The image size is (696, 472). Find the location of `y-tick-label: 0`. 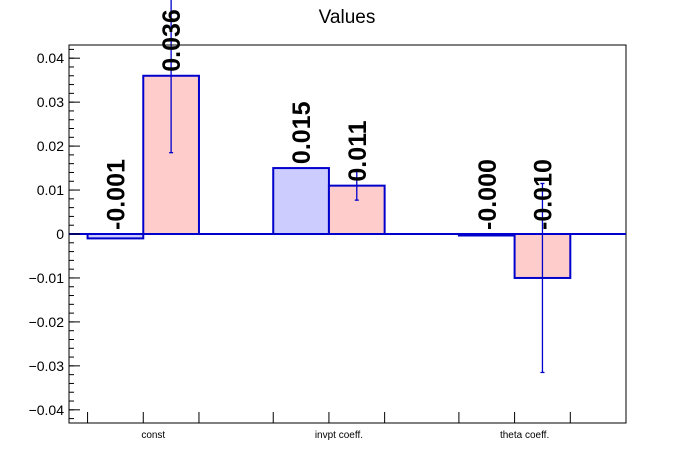

y-tick-label: 0 is located at coordinates (60, 234).